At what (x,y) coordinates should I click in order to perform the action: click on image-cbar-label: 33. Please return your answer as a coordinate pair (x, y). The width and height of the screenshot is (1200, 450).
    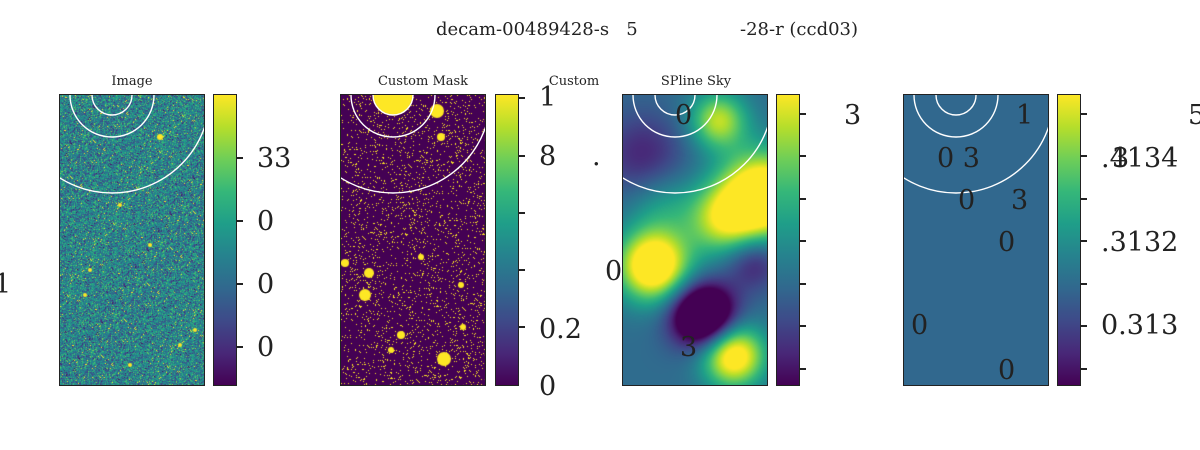
    Looking at the image, I should click on (274, 158).